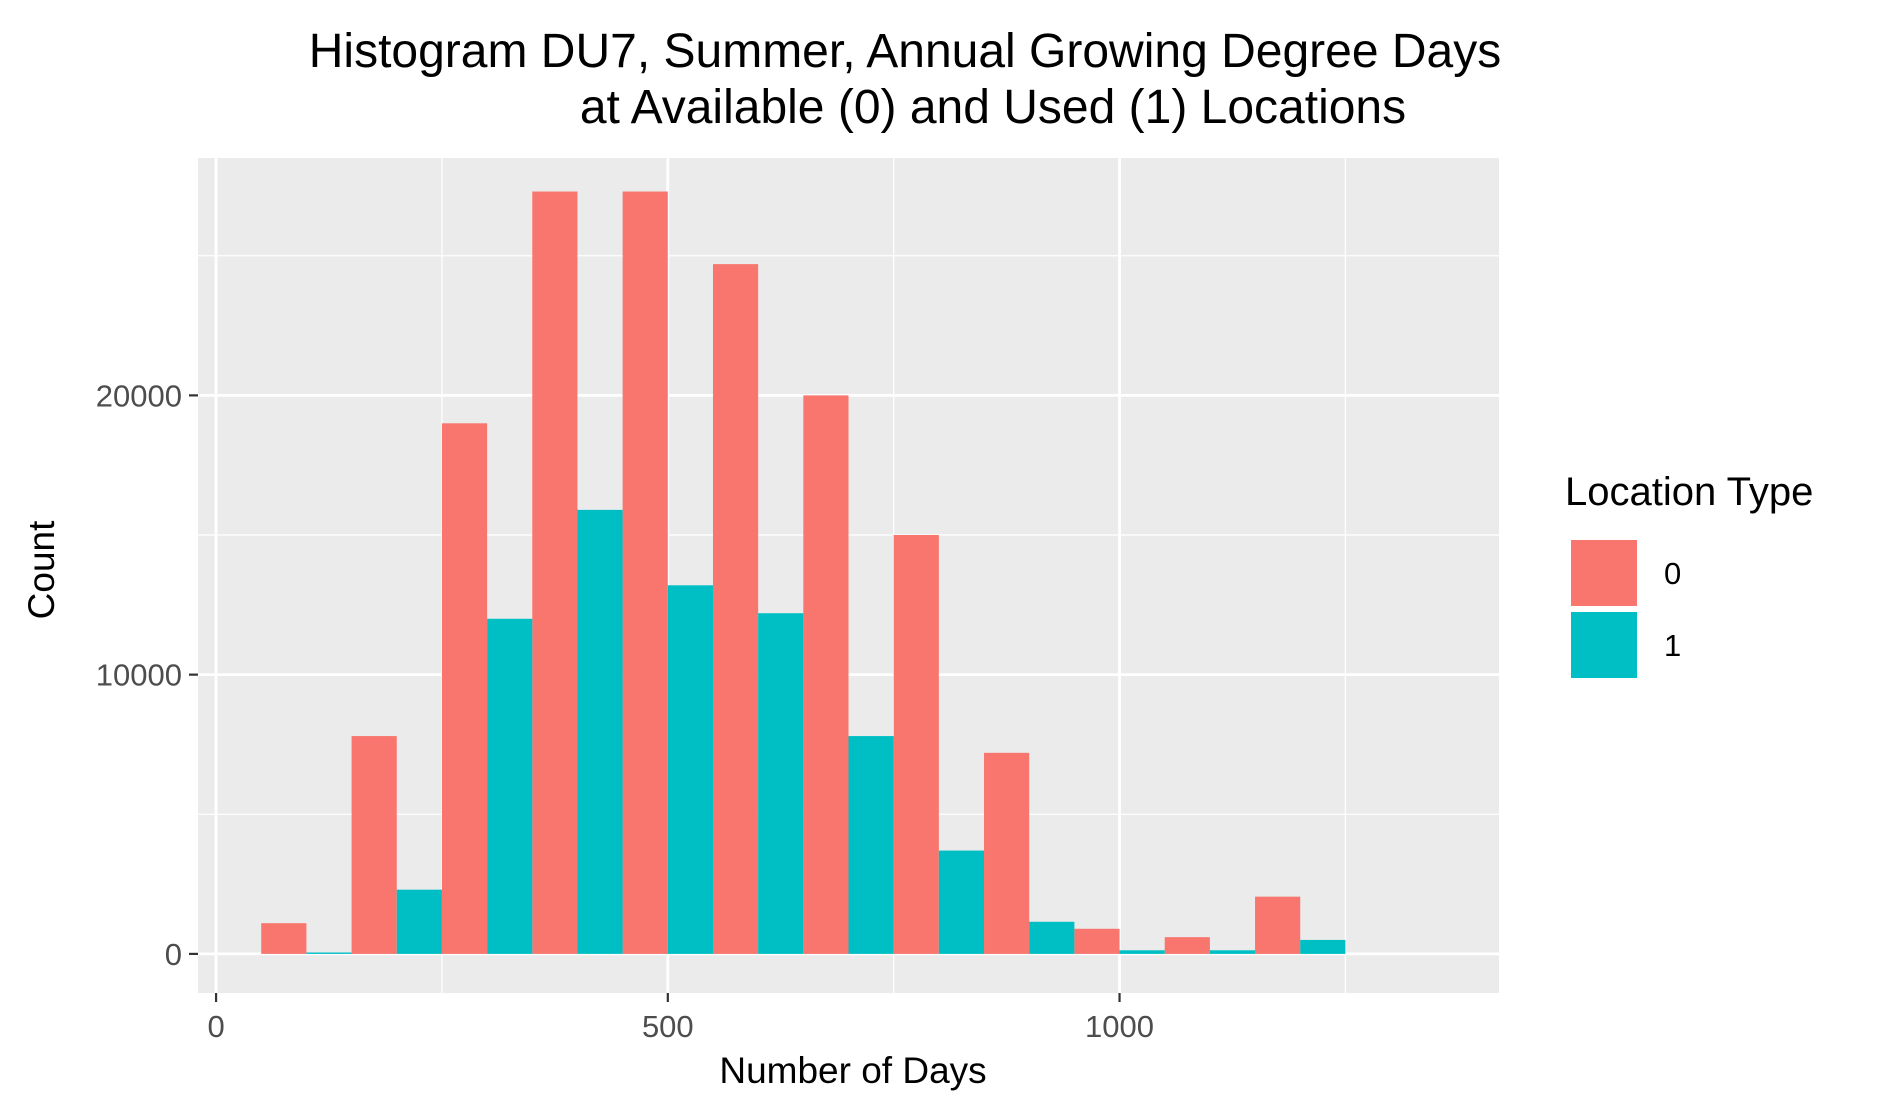  Describe the element at coordinates (1119, 1026) in the screenshot. I see `x-tick-label: 1000` at that location.